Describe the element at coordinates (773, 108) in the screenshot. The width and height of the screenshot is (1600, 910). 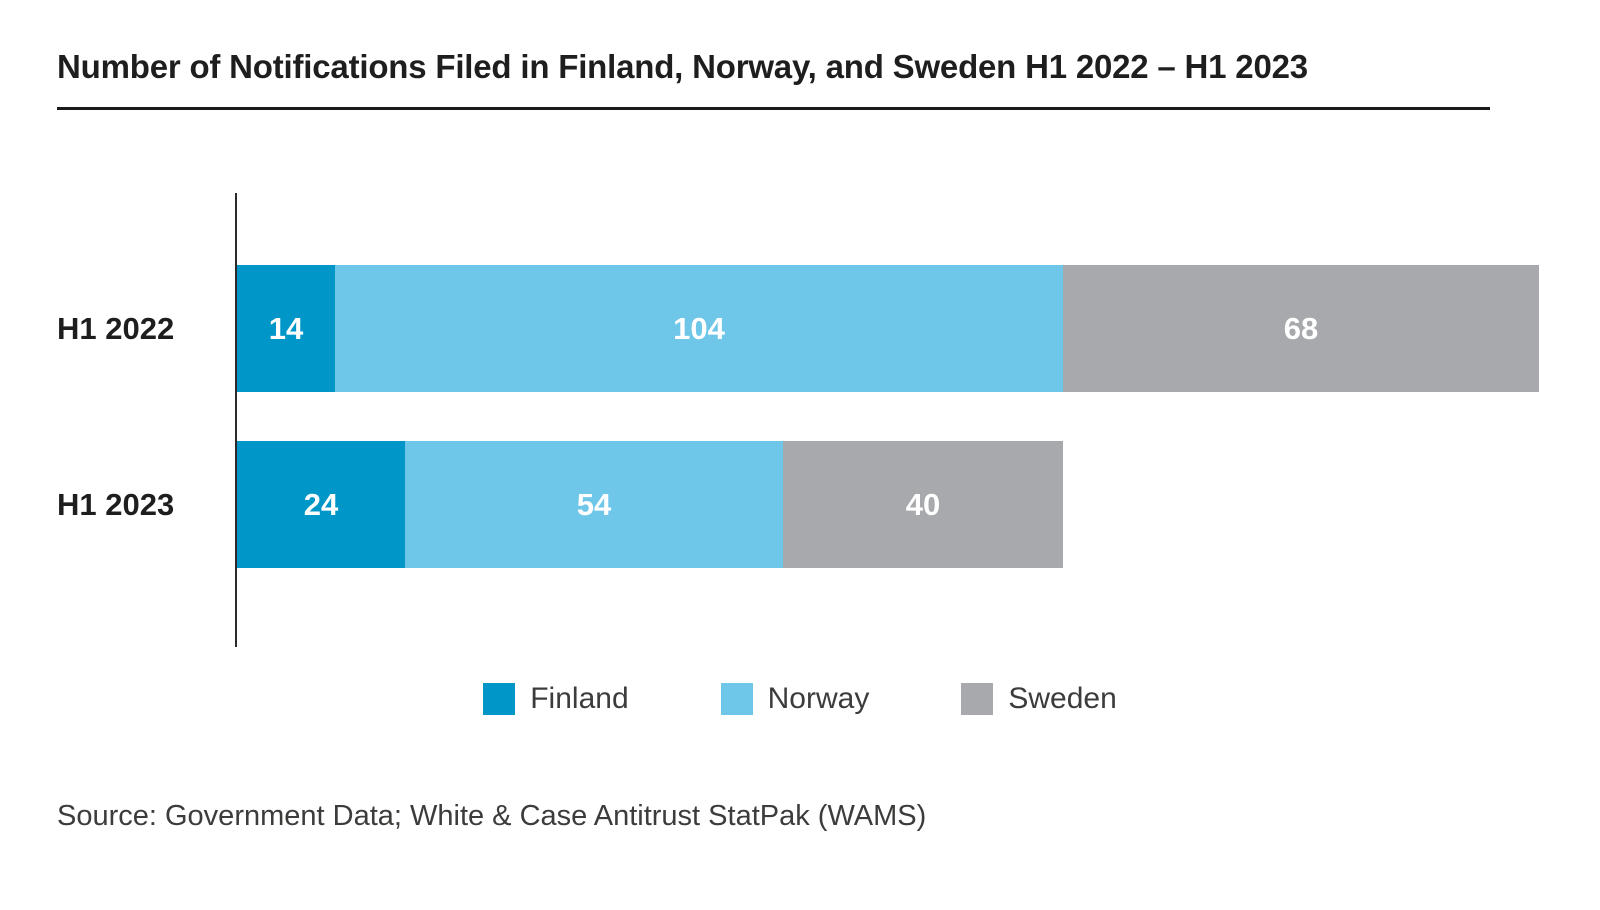
I see `title-divider` at that location.